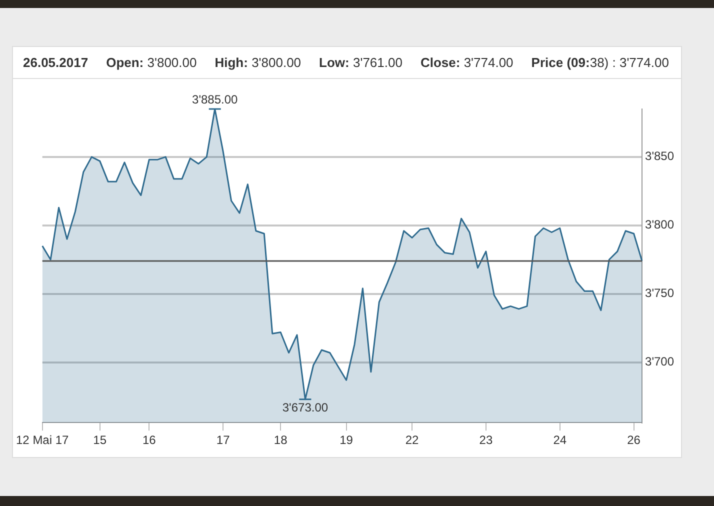  Describe the element at coordinates (281, 440) in the screenshot. I see `x-tick-label: 18` at that location.